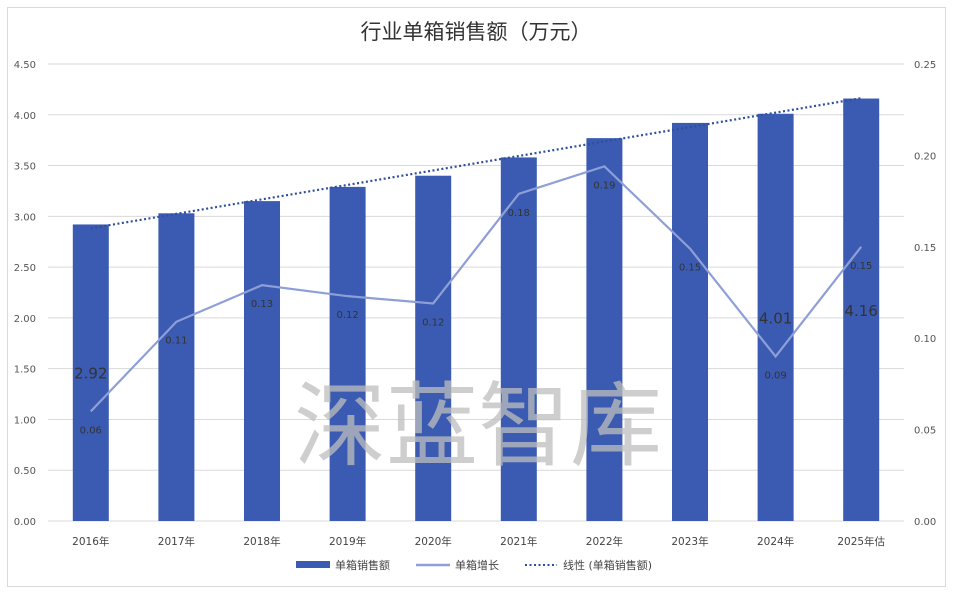 Image resolution: width=953 pixels, height=596 pixels. What do you see at coordinates (362, 565) in the screenshot?
I see `legend-label-bar: 单箱销售额` at bounding box center [362, 565].